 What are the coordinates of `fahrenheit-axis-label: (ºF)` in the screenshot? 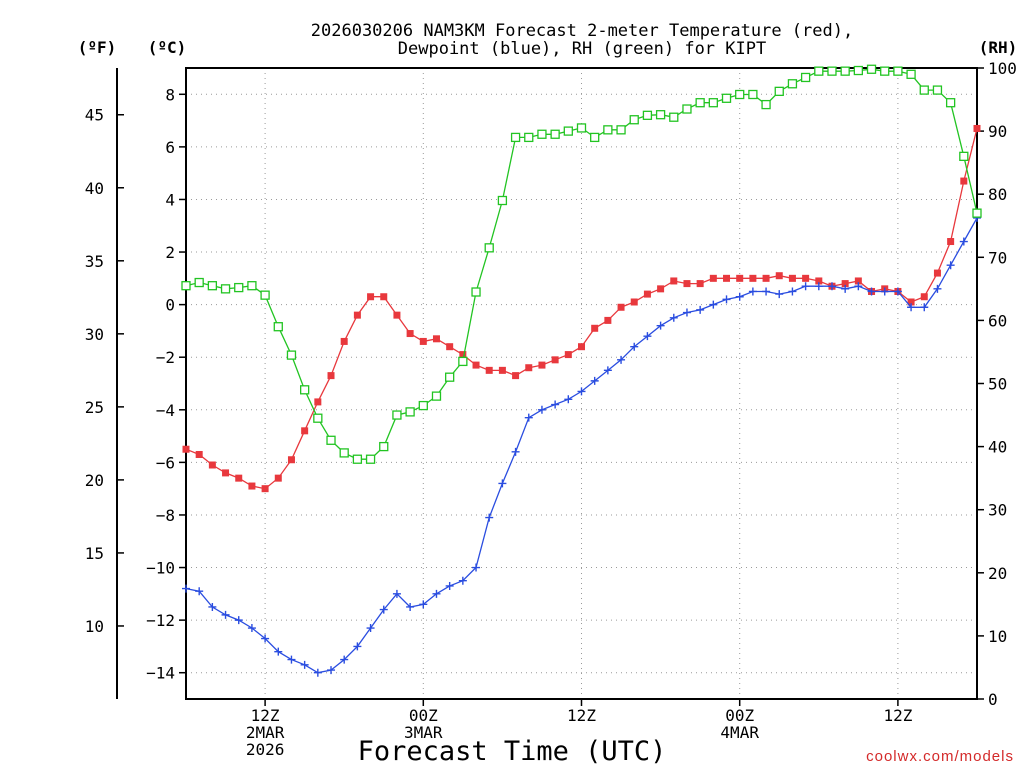 It's located at (97, 47).